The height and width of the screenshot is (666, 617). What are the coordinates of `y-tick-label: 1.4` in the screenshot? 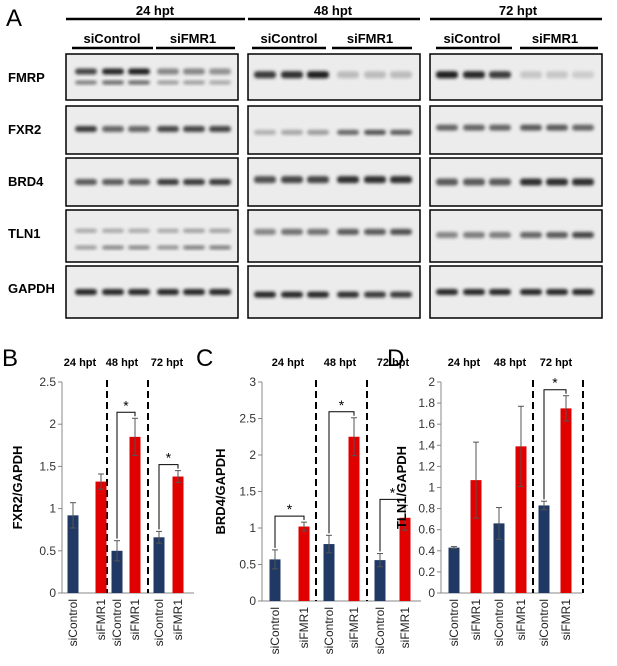 It's located at (426, 445).